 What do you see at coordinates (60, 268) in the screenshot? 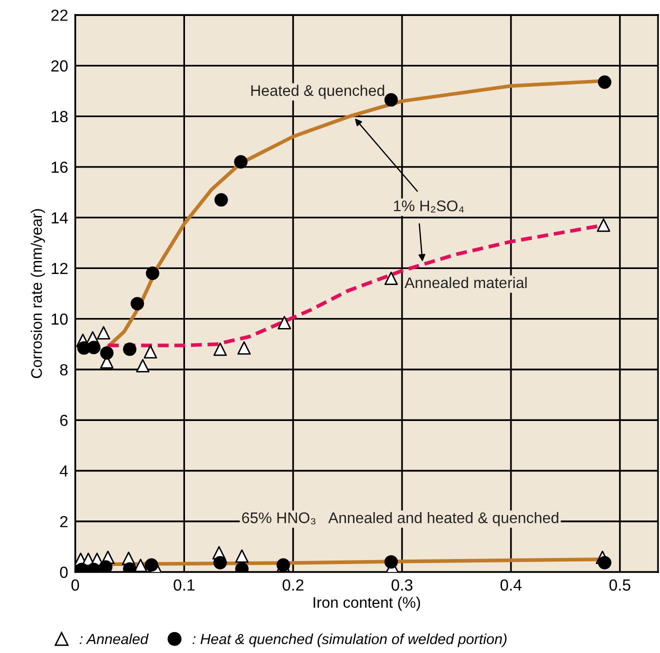
I see `y-tick-label: 12` at bounding box center [60, 268].